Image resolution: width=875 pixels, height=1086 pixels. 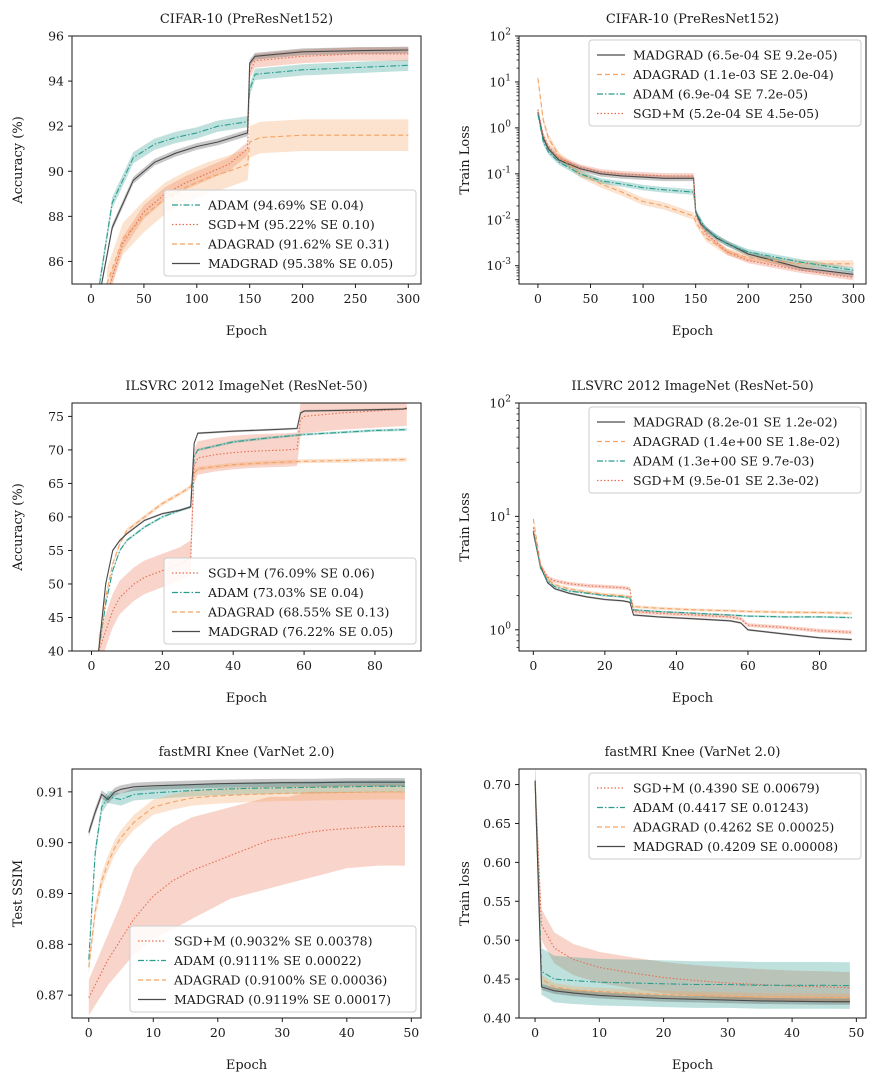 I want to click on y-tick-label: 0.40, so click(x=497, y=1018).